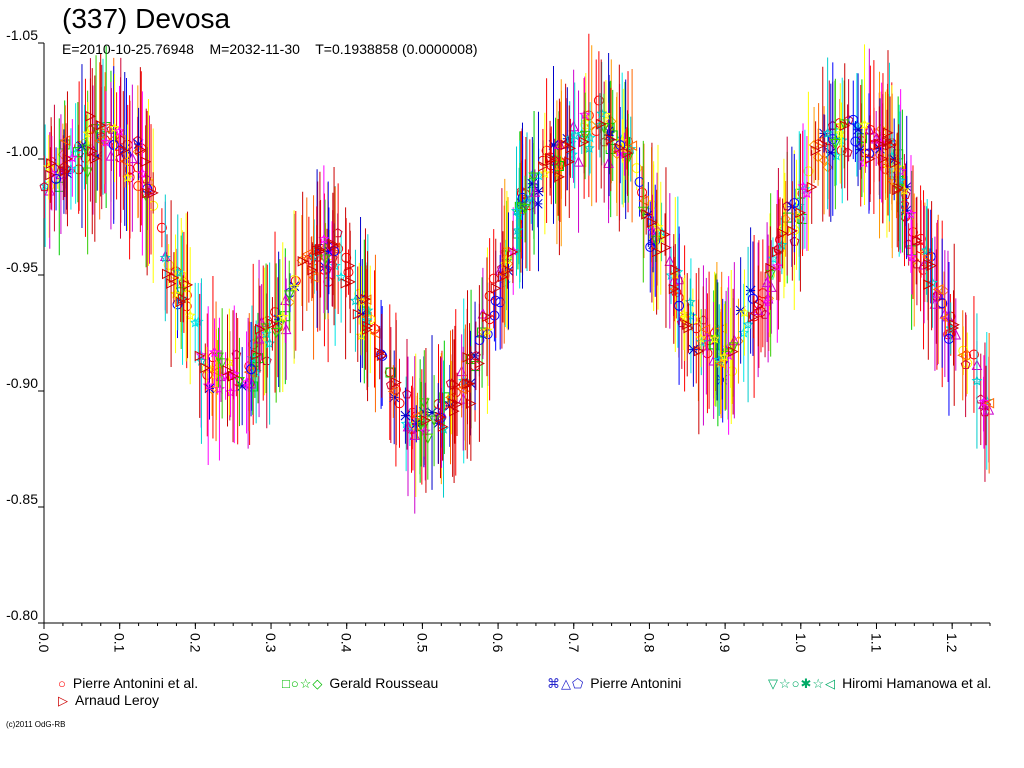  I want to click on y-tick-label: -0.90, so click(22, 383).